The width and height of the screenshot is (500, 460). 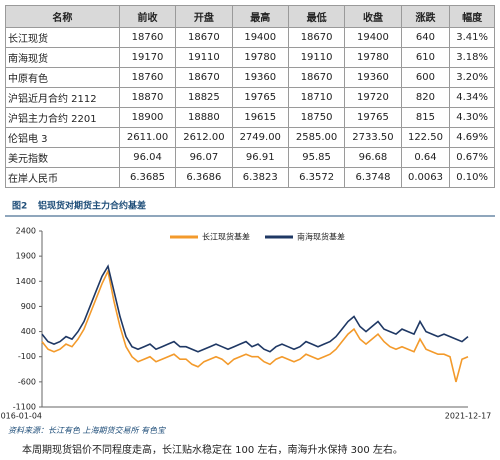 What do you see at coordinates (204, 177) in the screenshot?
I see `table-cell: 6.3686` at bounding box center [204, 177].